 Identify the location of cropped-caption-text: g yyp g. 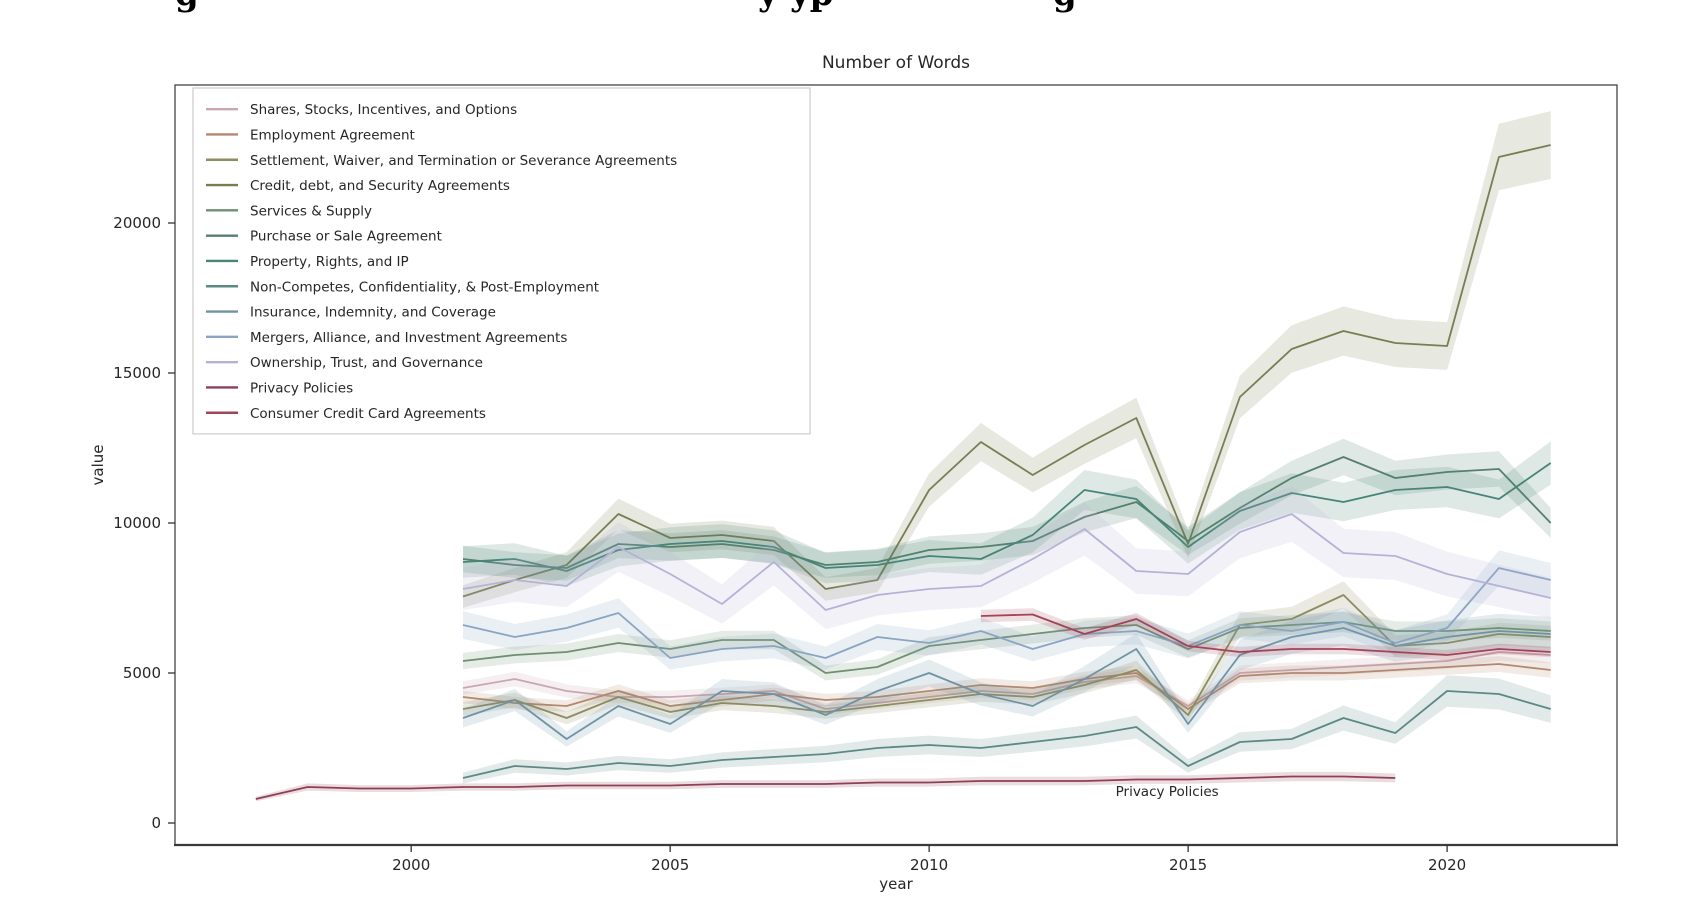
(845, 8).